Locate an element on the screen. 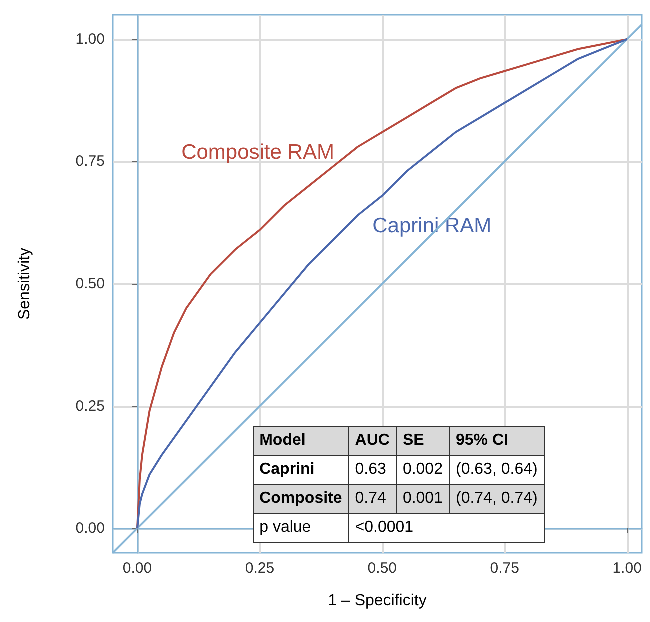  y-tick-label: 0.50 is located at coordinates (90, 284).